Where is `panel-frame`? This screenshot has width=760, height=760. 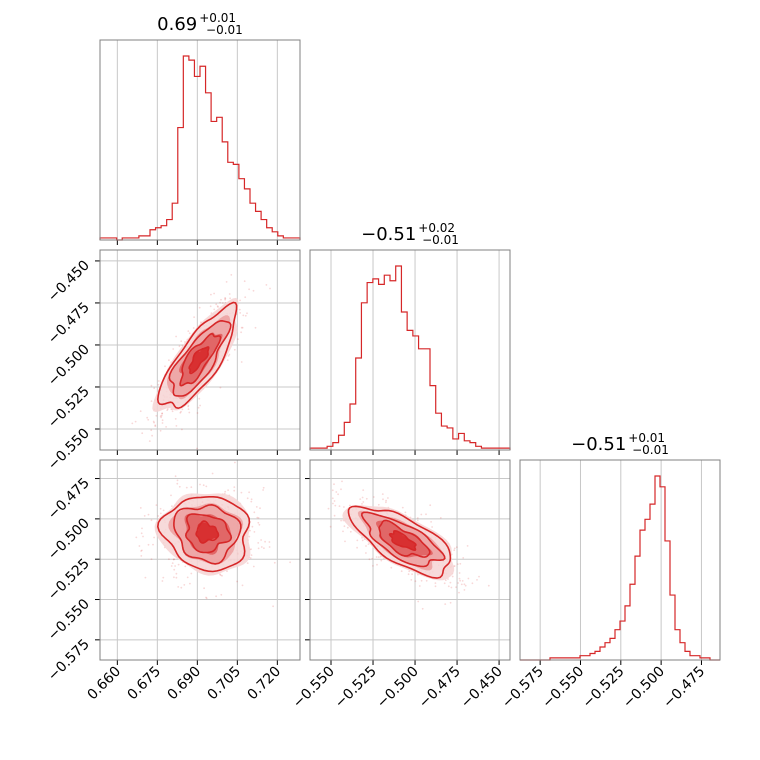 panel-frame is located at coordinates (200, 350).